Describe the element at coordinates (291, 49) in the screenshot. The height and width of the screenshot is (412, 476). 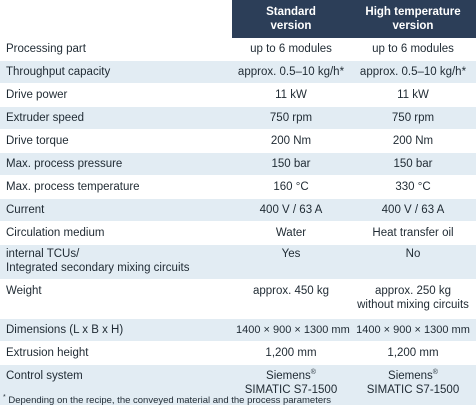
I see `standard-value: up to 6 modules` at that location.